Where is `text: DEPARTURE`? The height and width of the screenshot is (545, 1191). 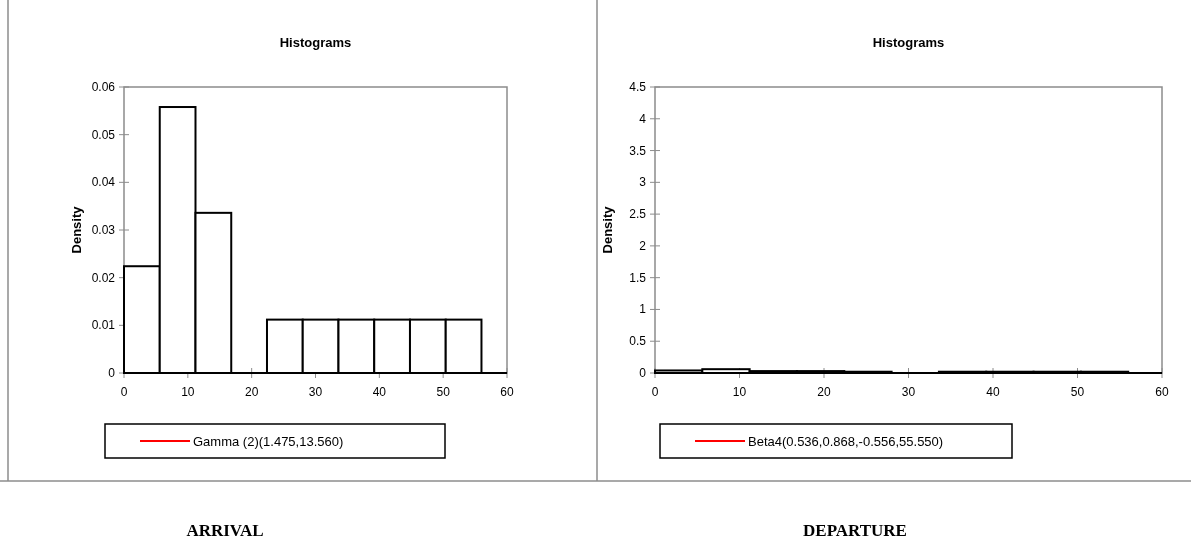 text: DEPARTURE is located at coordinates (855, 530).